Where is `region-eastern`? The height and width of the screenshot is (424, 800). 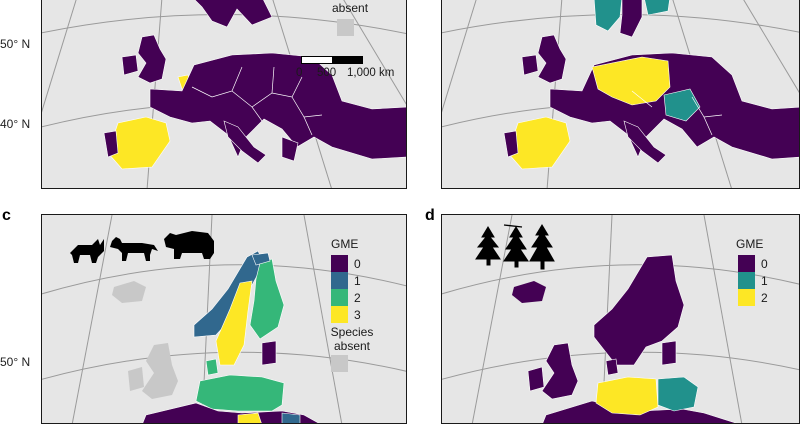
region-eastern is located at coordinates (678, 394).